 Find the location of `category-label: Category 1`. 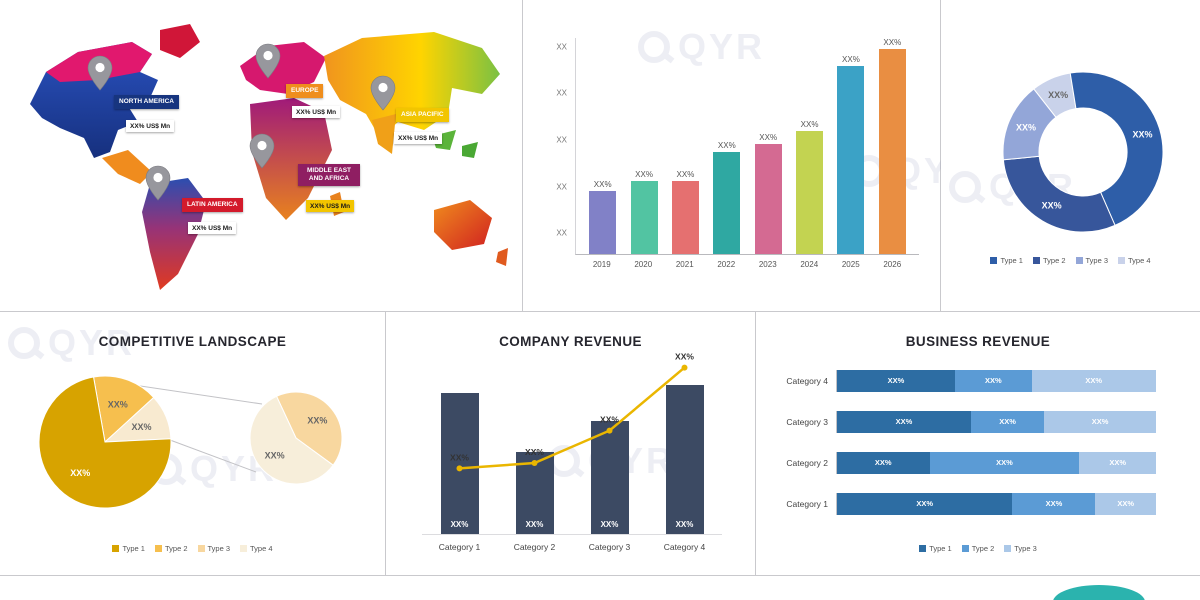

category-label: Category 1 is located at coordinates (807, 503).